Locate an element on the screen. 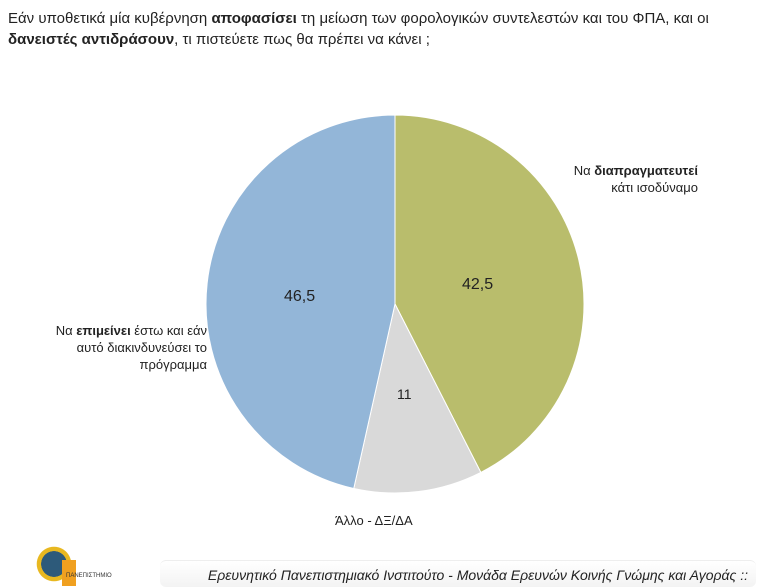 The height and width of the screenshot is (587, 774). slice-label-other: Άλλο - ΔΞ/ΔΑ is located at coordinates (374, 520).